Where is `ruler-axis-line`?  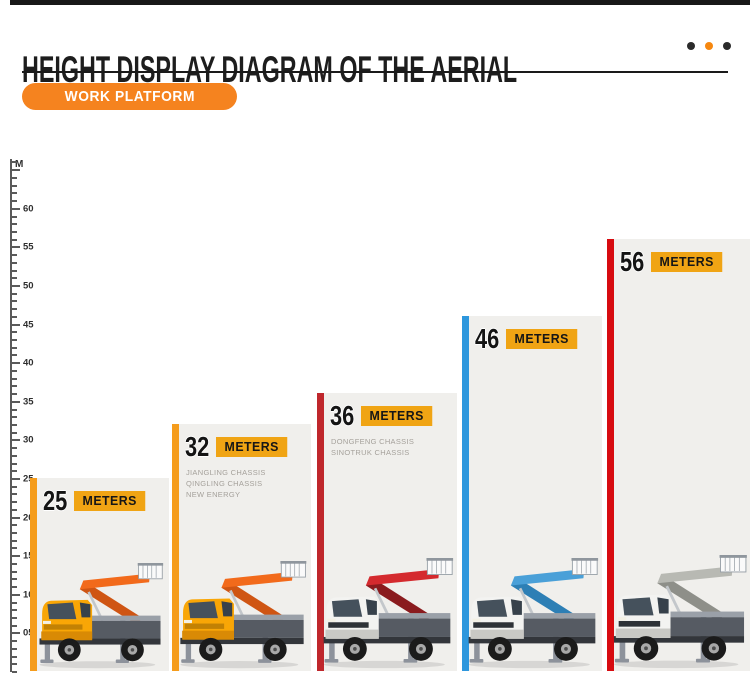
ruler-axis-line is located at coordinates (11, 415).